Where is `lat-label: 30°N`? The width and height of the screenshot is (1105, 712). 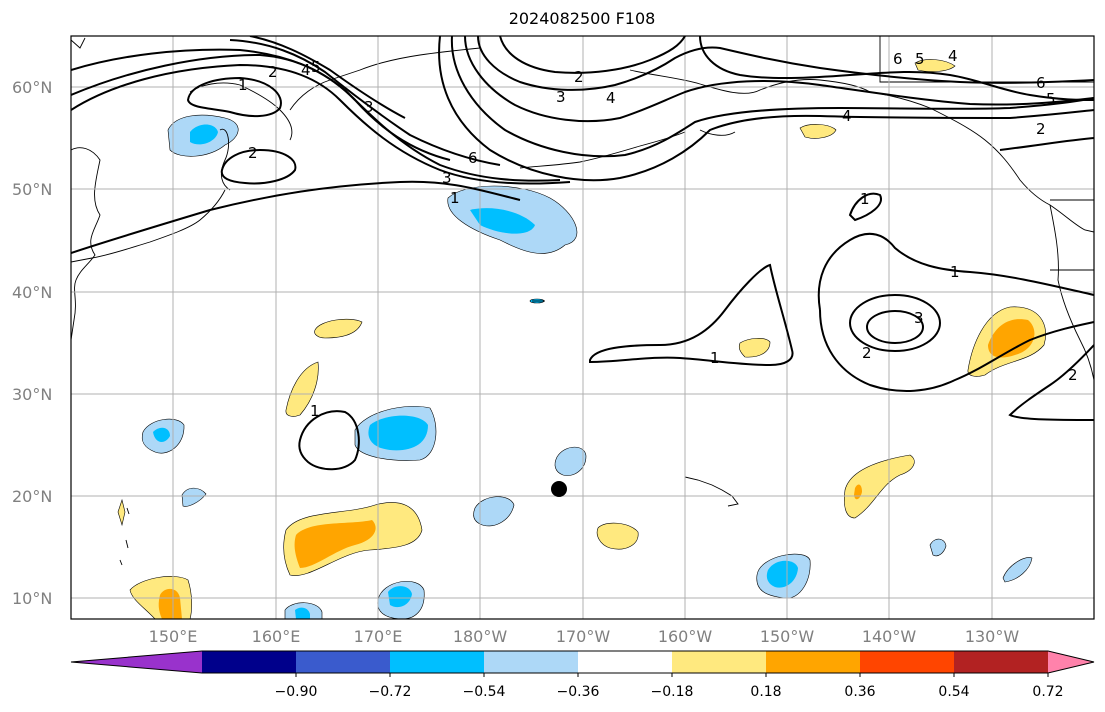 lat-label: 30°N is located at coordinates (32, 394).